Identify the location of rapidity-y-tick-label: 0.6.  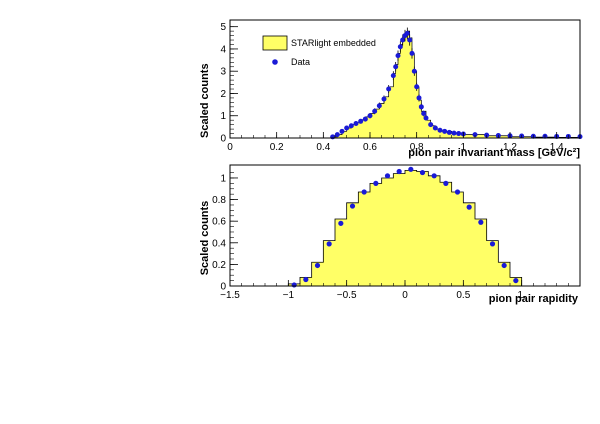
(219, 222).